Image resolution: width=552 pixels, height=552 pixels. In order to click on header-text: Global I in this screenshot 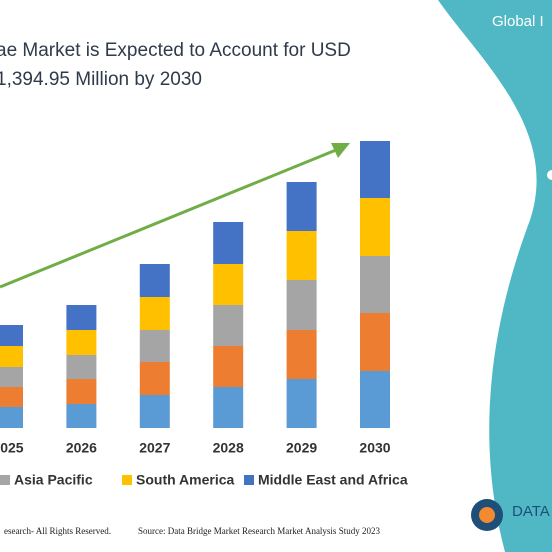, I will do `click(518, 21)`.